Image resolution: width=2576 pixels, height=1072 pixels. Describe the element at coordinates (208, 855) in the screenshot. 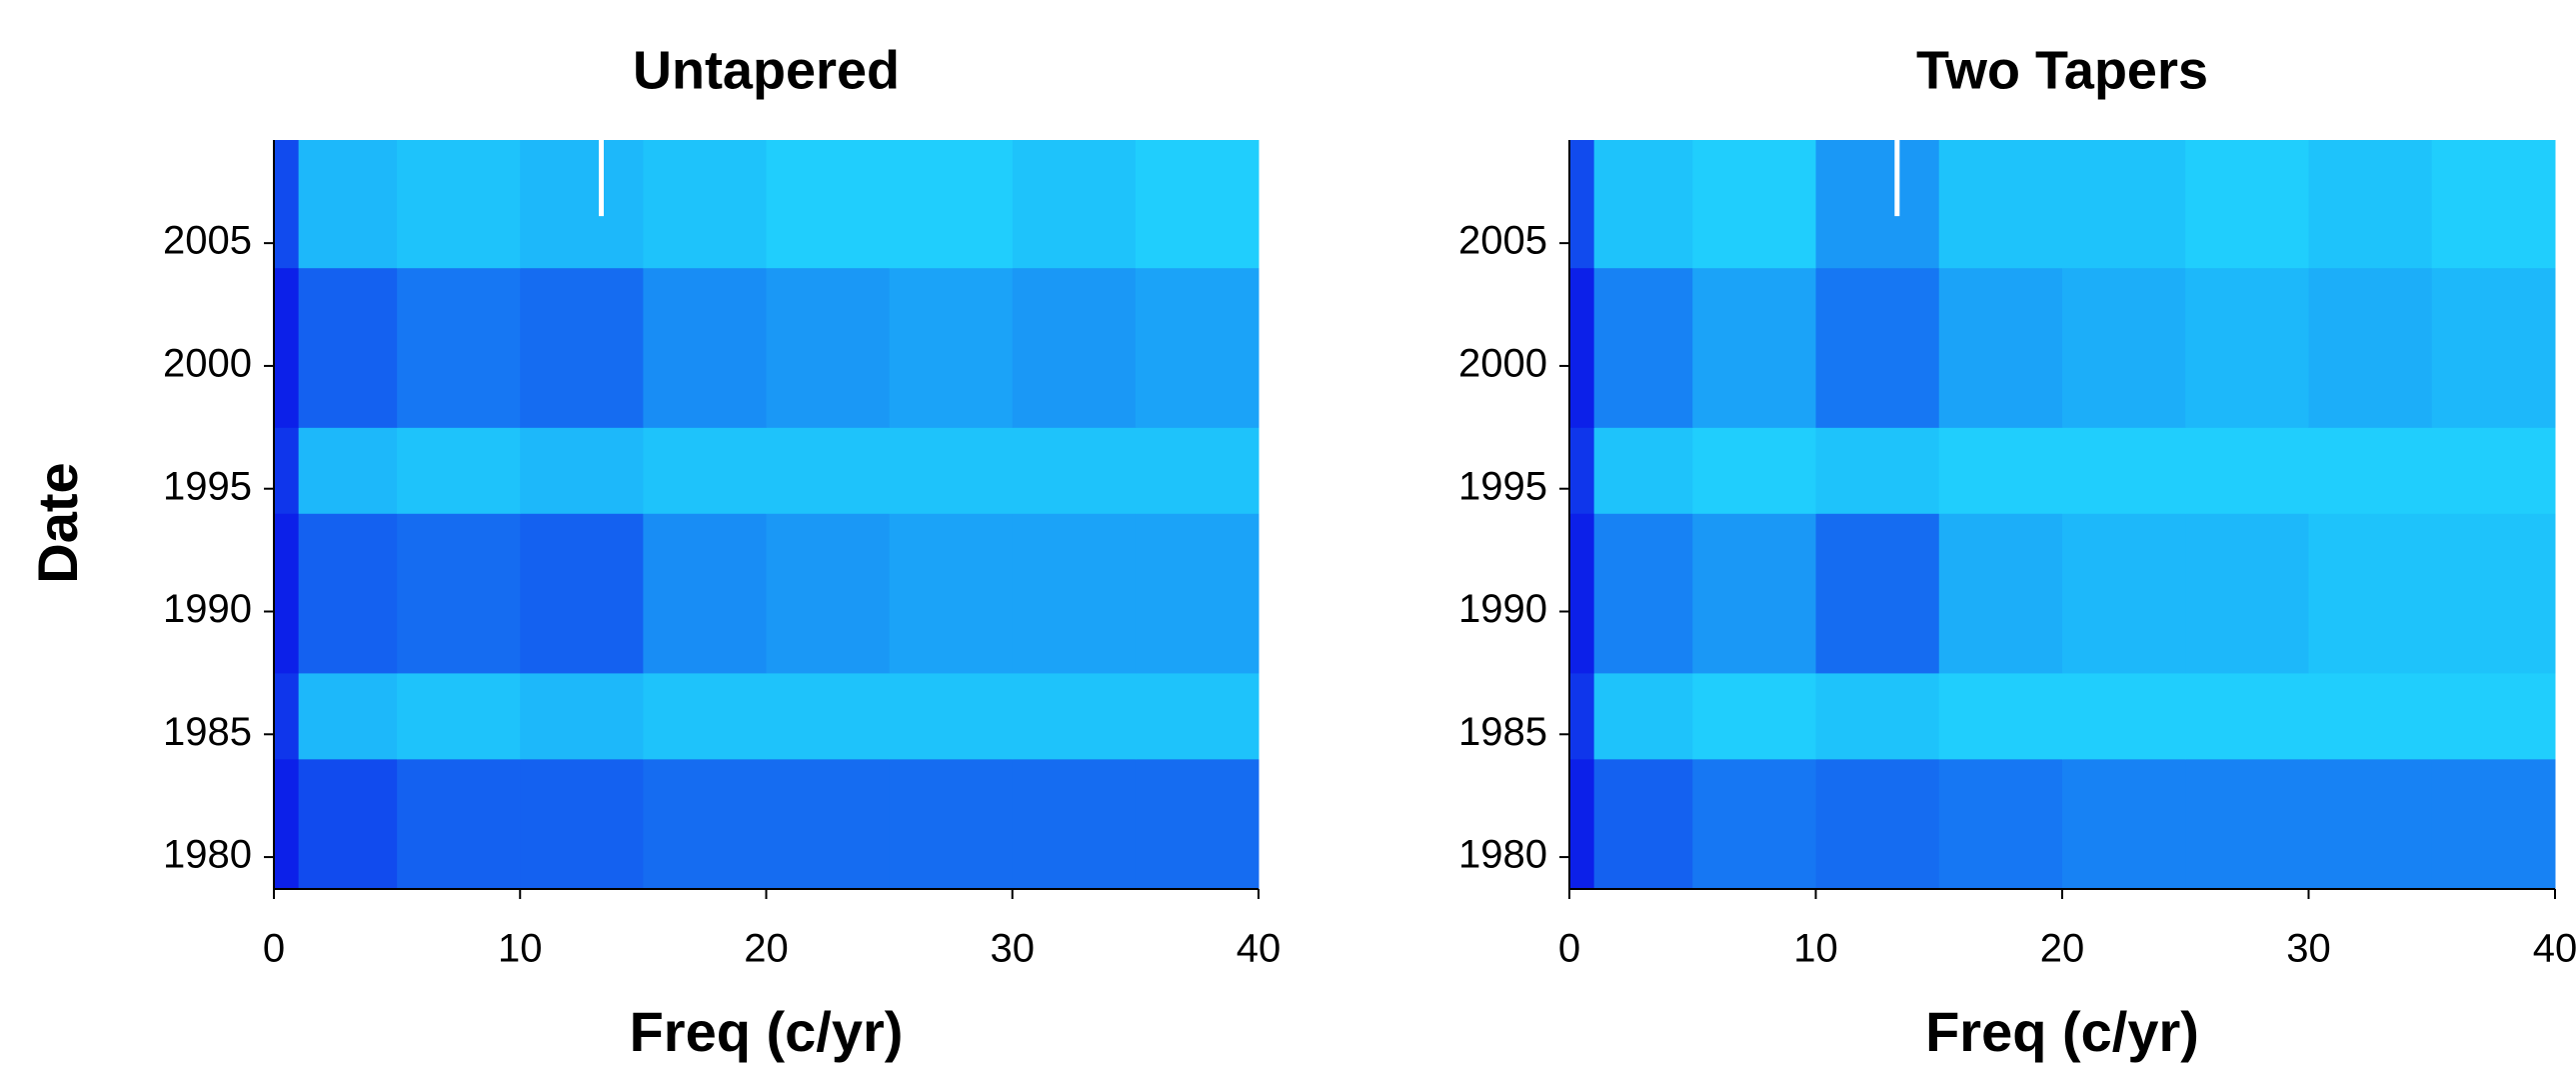

I see `y-tick-label: 1980` at that location.